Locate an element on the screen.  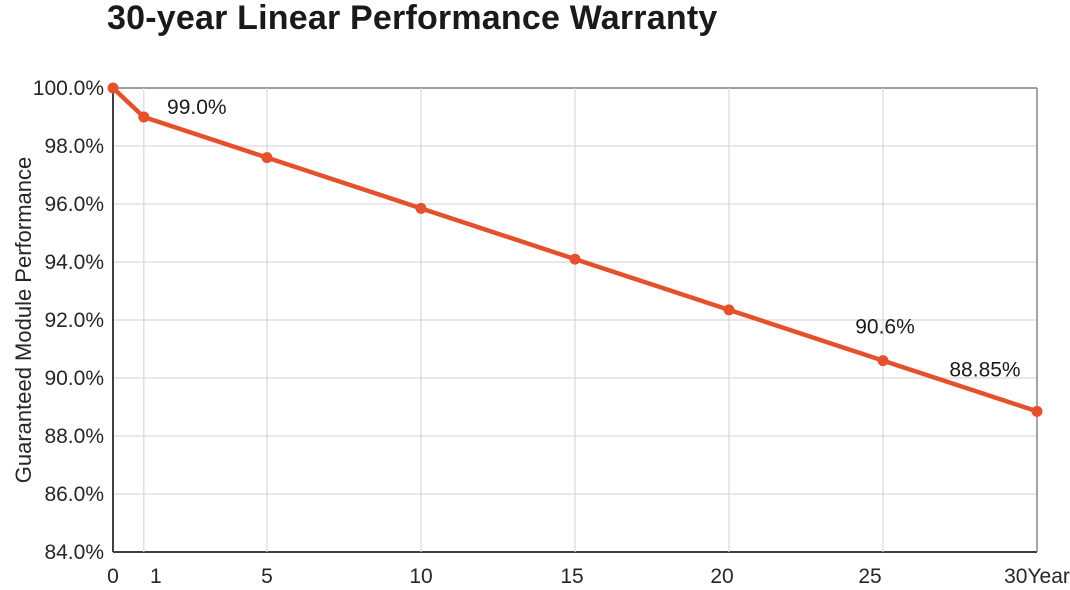
y-tick-label: 100.0% is located at coordinates (68, 88).